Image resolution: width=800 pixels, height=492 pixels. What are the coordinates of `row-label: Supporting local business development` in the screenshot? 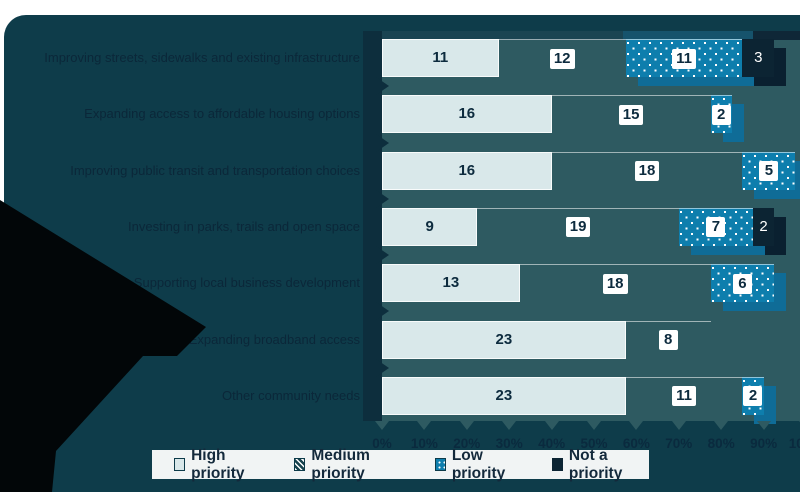 It's located at (246, 283).